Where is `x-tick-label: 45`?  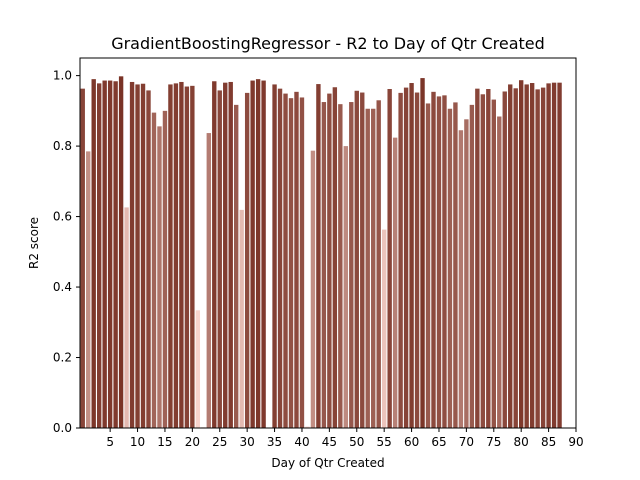
x-tick-label: 45 is located at coordinates (329, 442).